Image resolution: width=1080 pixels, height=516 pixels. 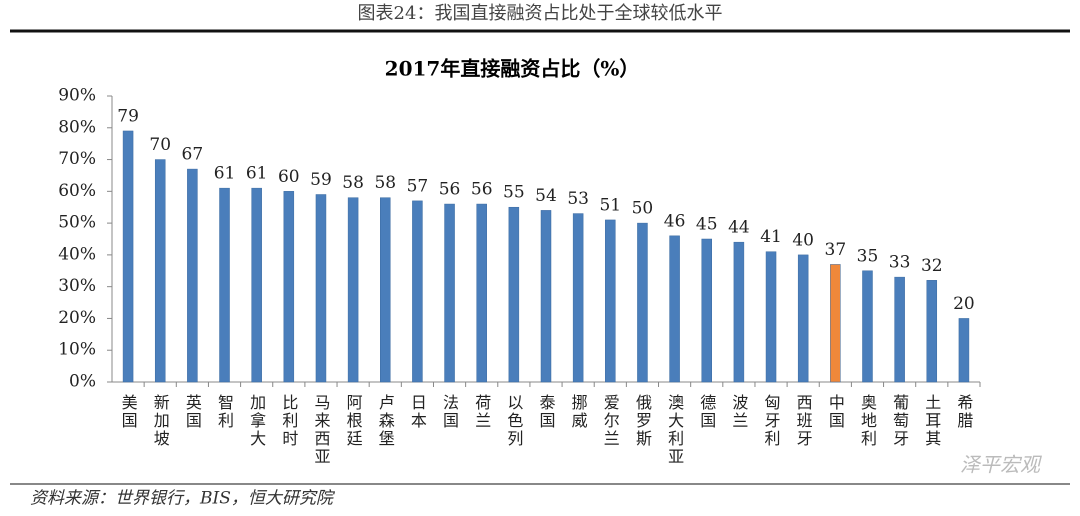 I want to click on value-label: 40, so click(x=803, y=240).